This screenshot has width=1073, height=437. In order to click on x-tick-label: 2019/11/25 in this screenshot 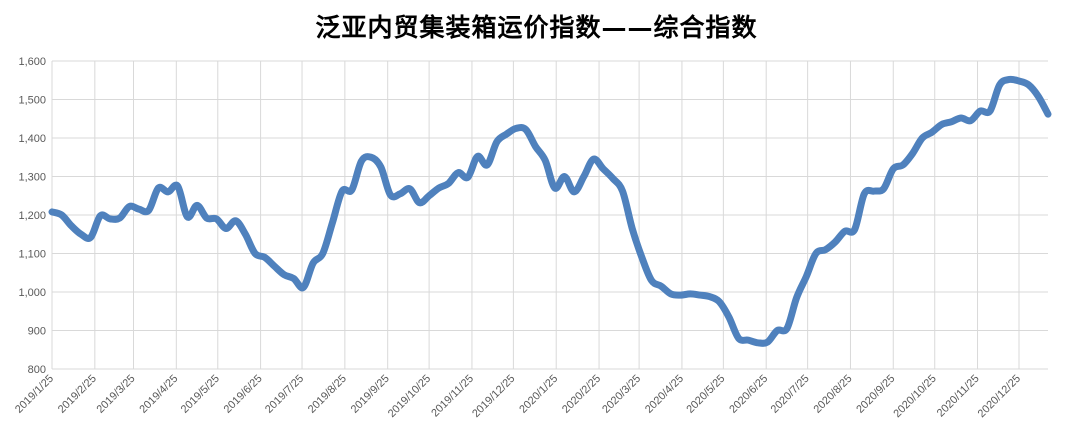, I will do `click(452, 396)`.